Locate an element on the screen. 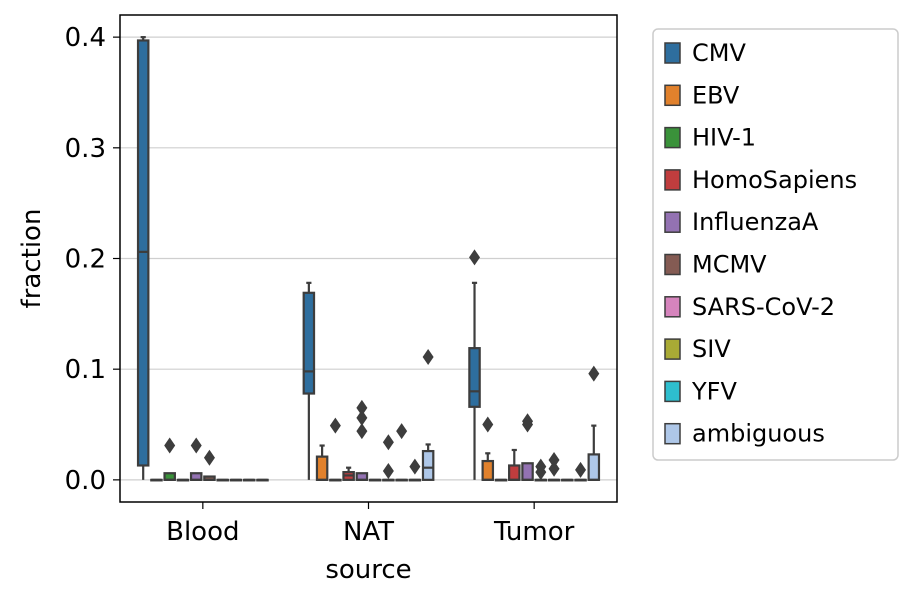 Image resolution: width=914 pixels, height=600 pixels. box-EBV-Blood is located at coordinates (156, 480).